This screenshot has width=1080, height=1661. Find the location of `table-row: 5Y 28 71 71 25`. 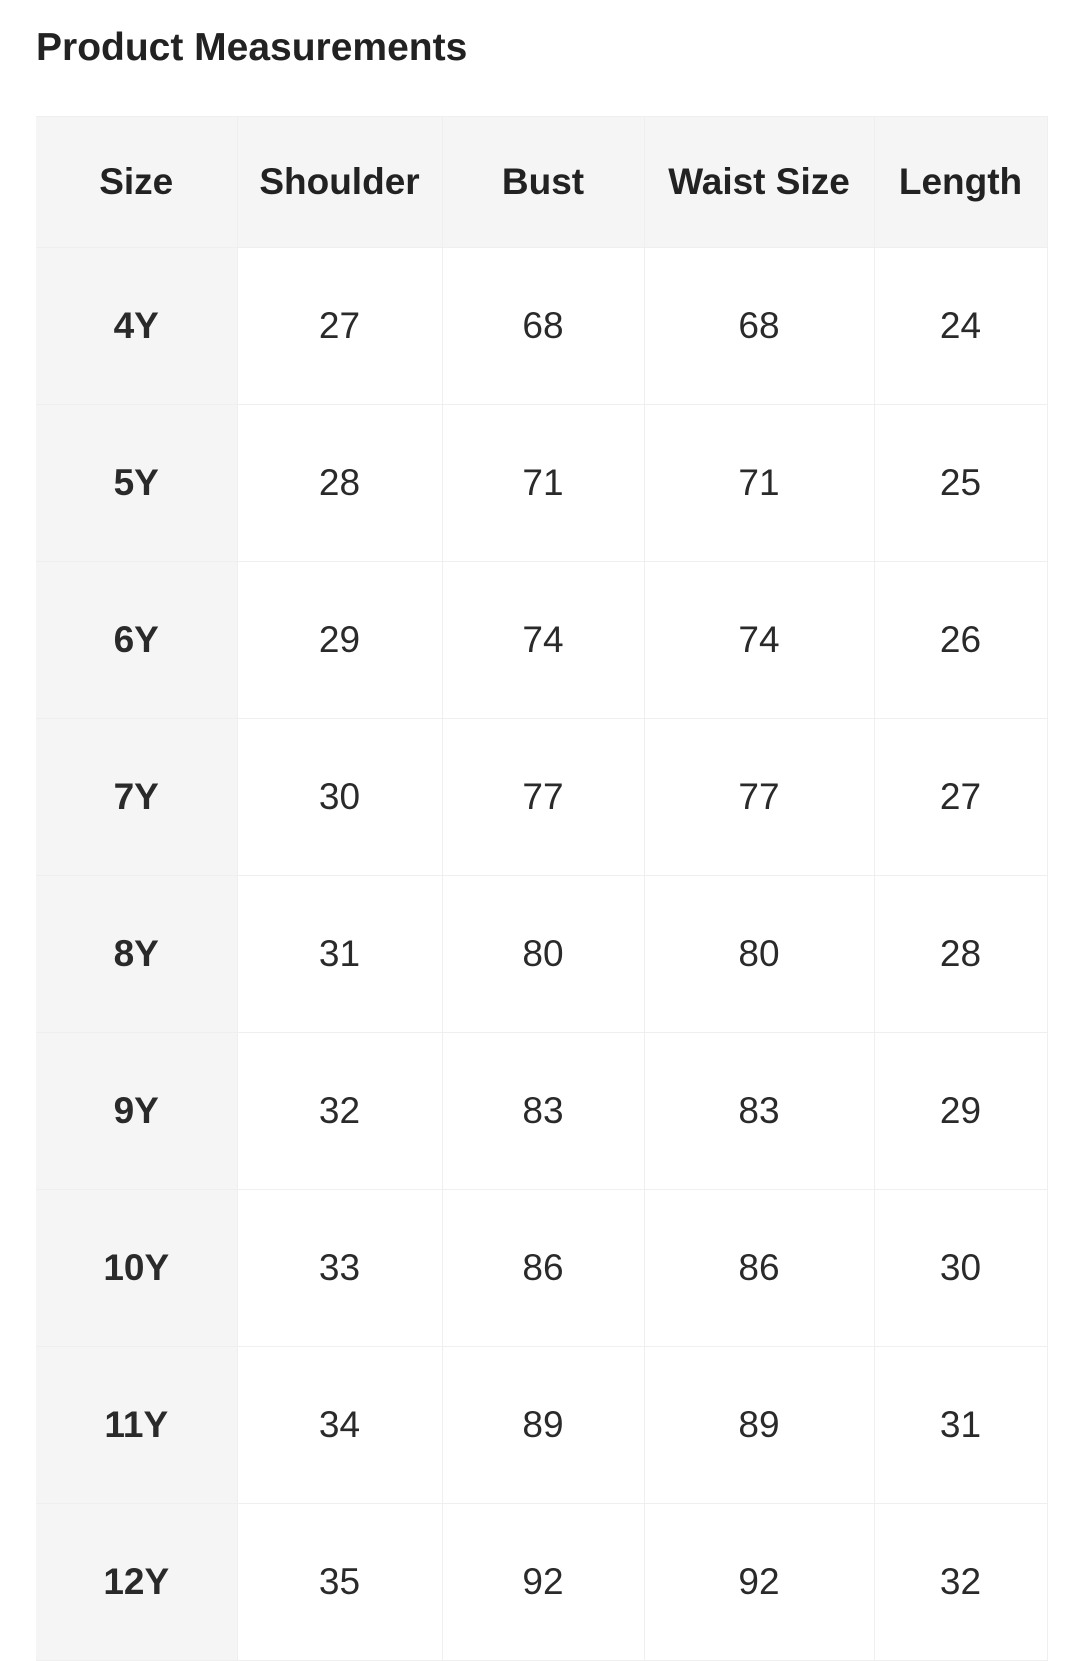

table-row: 5Y 28 71 71 25 is located at coordinates (542, 483).